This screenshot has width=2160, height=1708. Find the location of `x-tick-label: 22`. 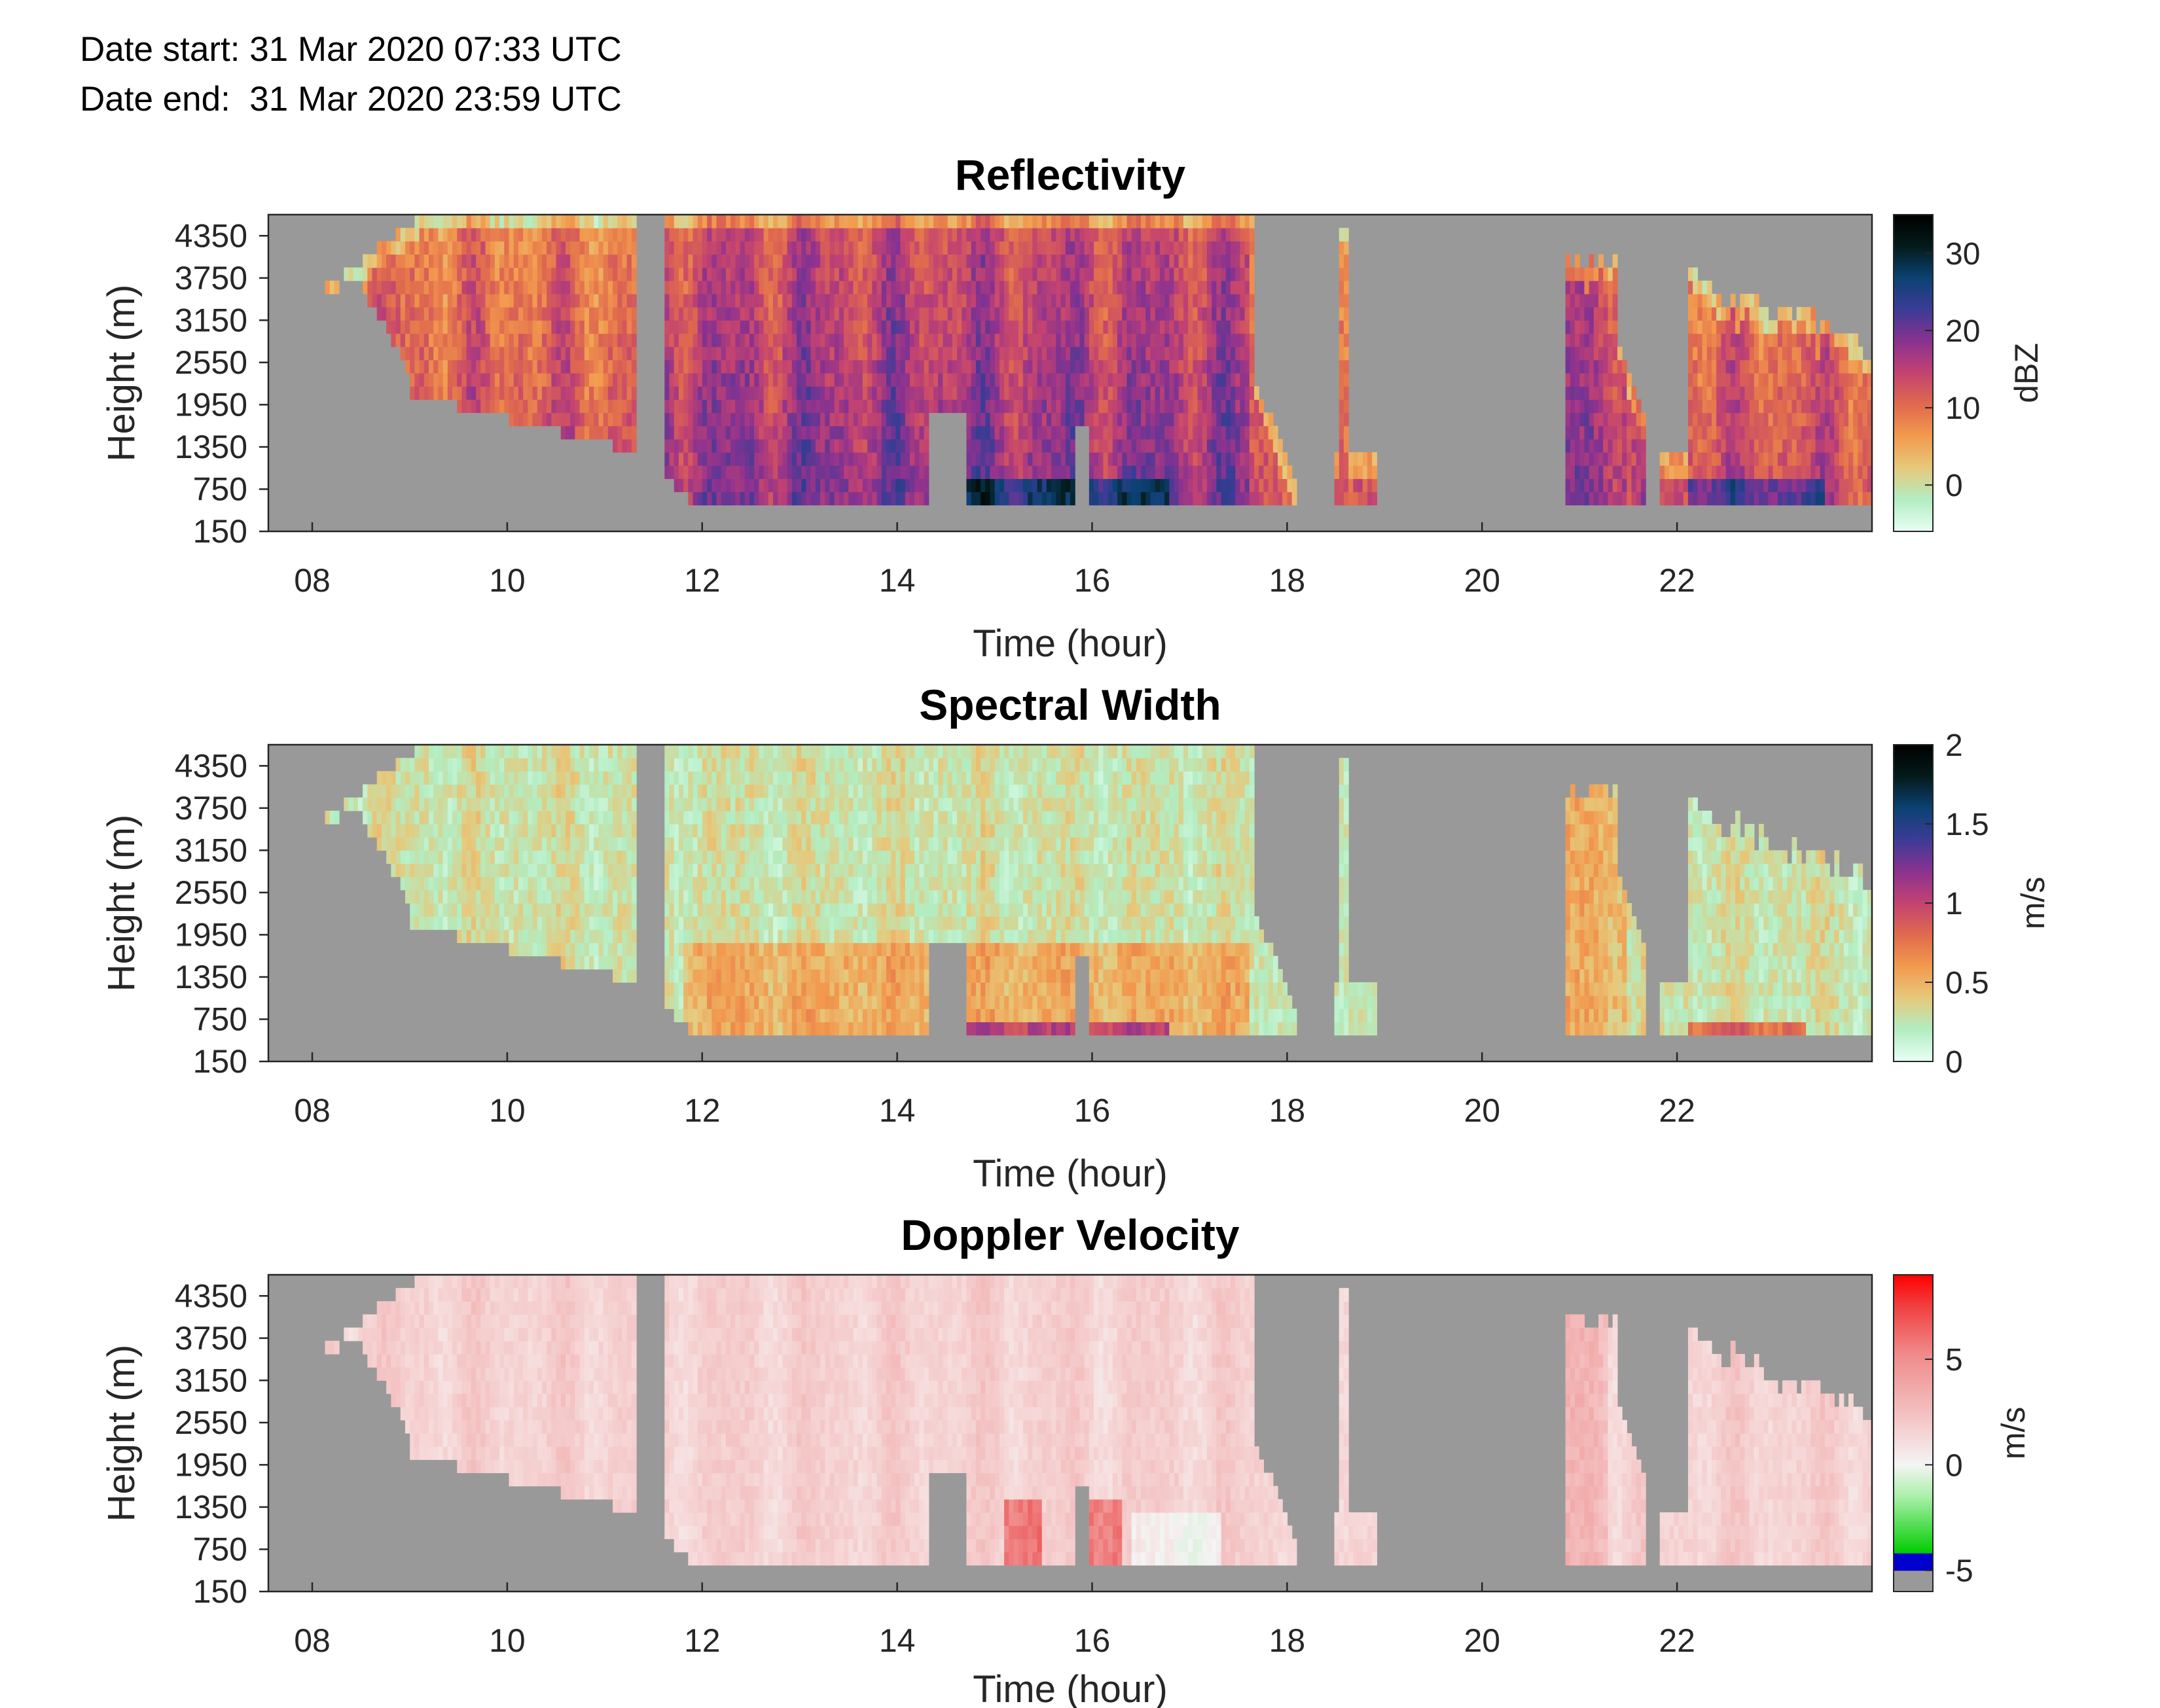

x-tick-label: 22 is located at coordinates (1677, 580).